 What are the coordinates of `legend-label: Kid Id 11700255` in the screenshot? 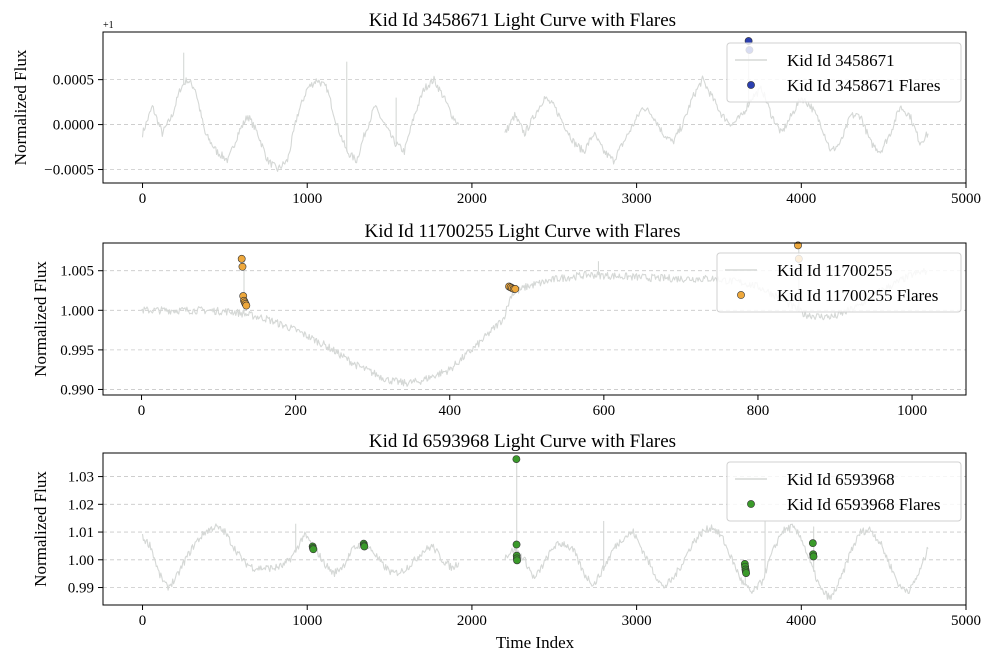 It's located at (835, 270).